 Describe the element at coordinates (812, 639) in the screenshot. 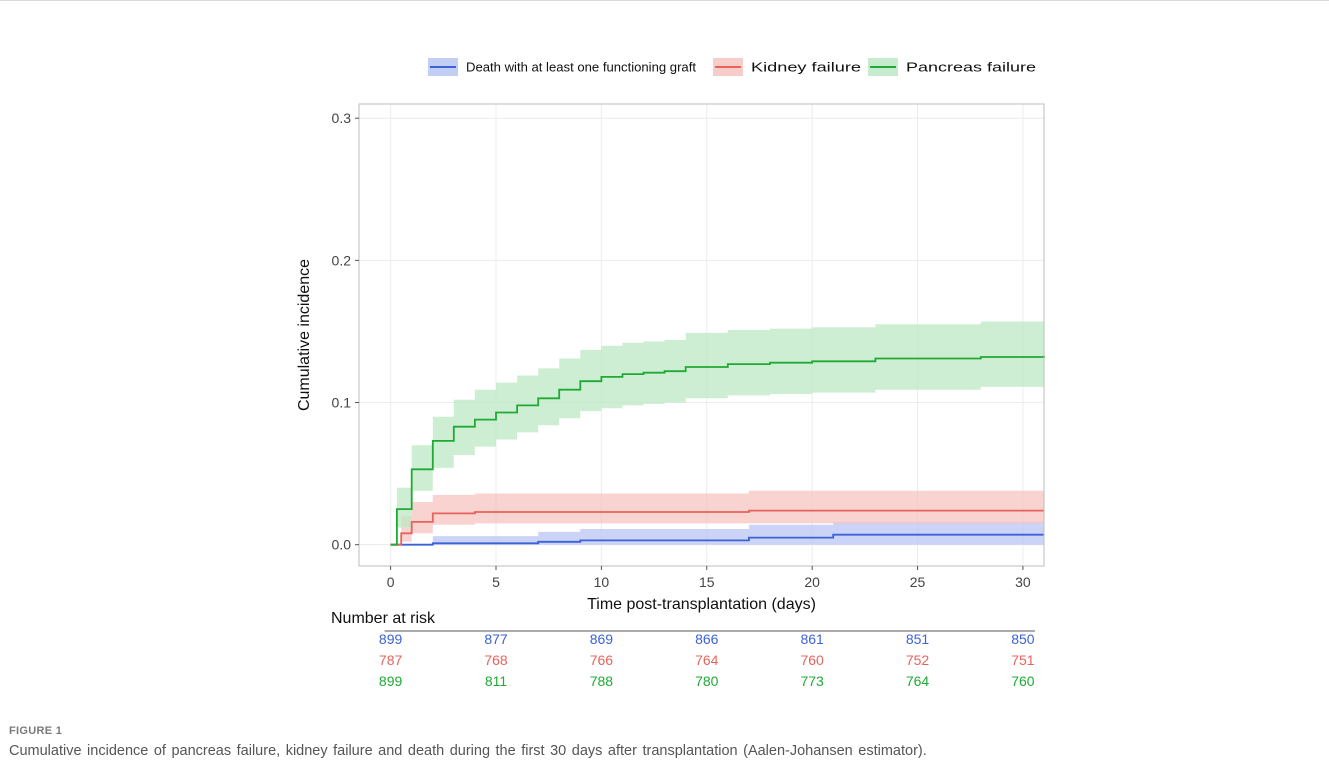

I see `risk-count-0-4: 861` at that location.